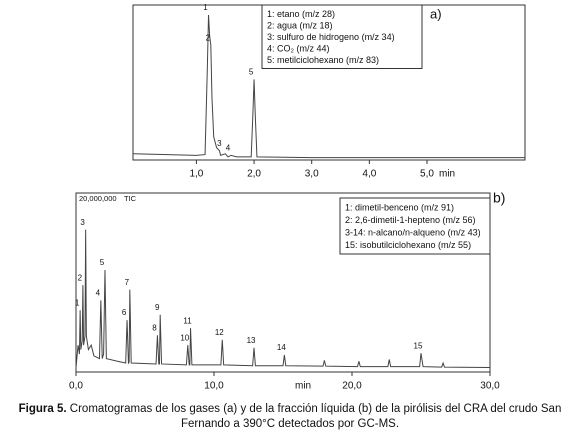 Image resolution: width=580 pixels, height=437 pixels. Describe the element at coordinates (369, 174) in the screenshot. I see `x-tick-label: 4,0` at that location.